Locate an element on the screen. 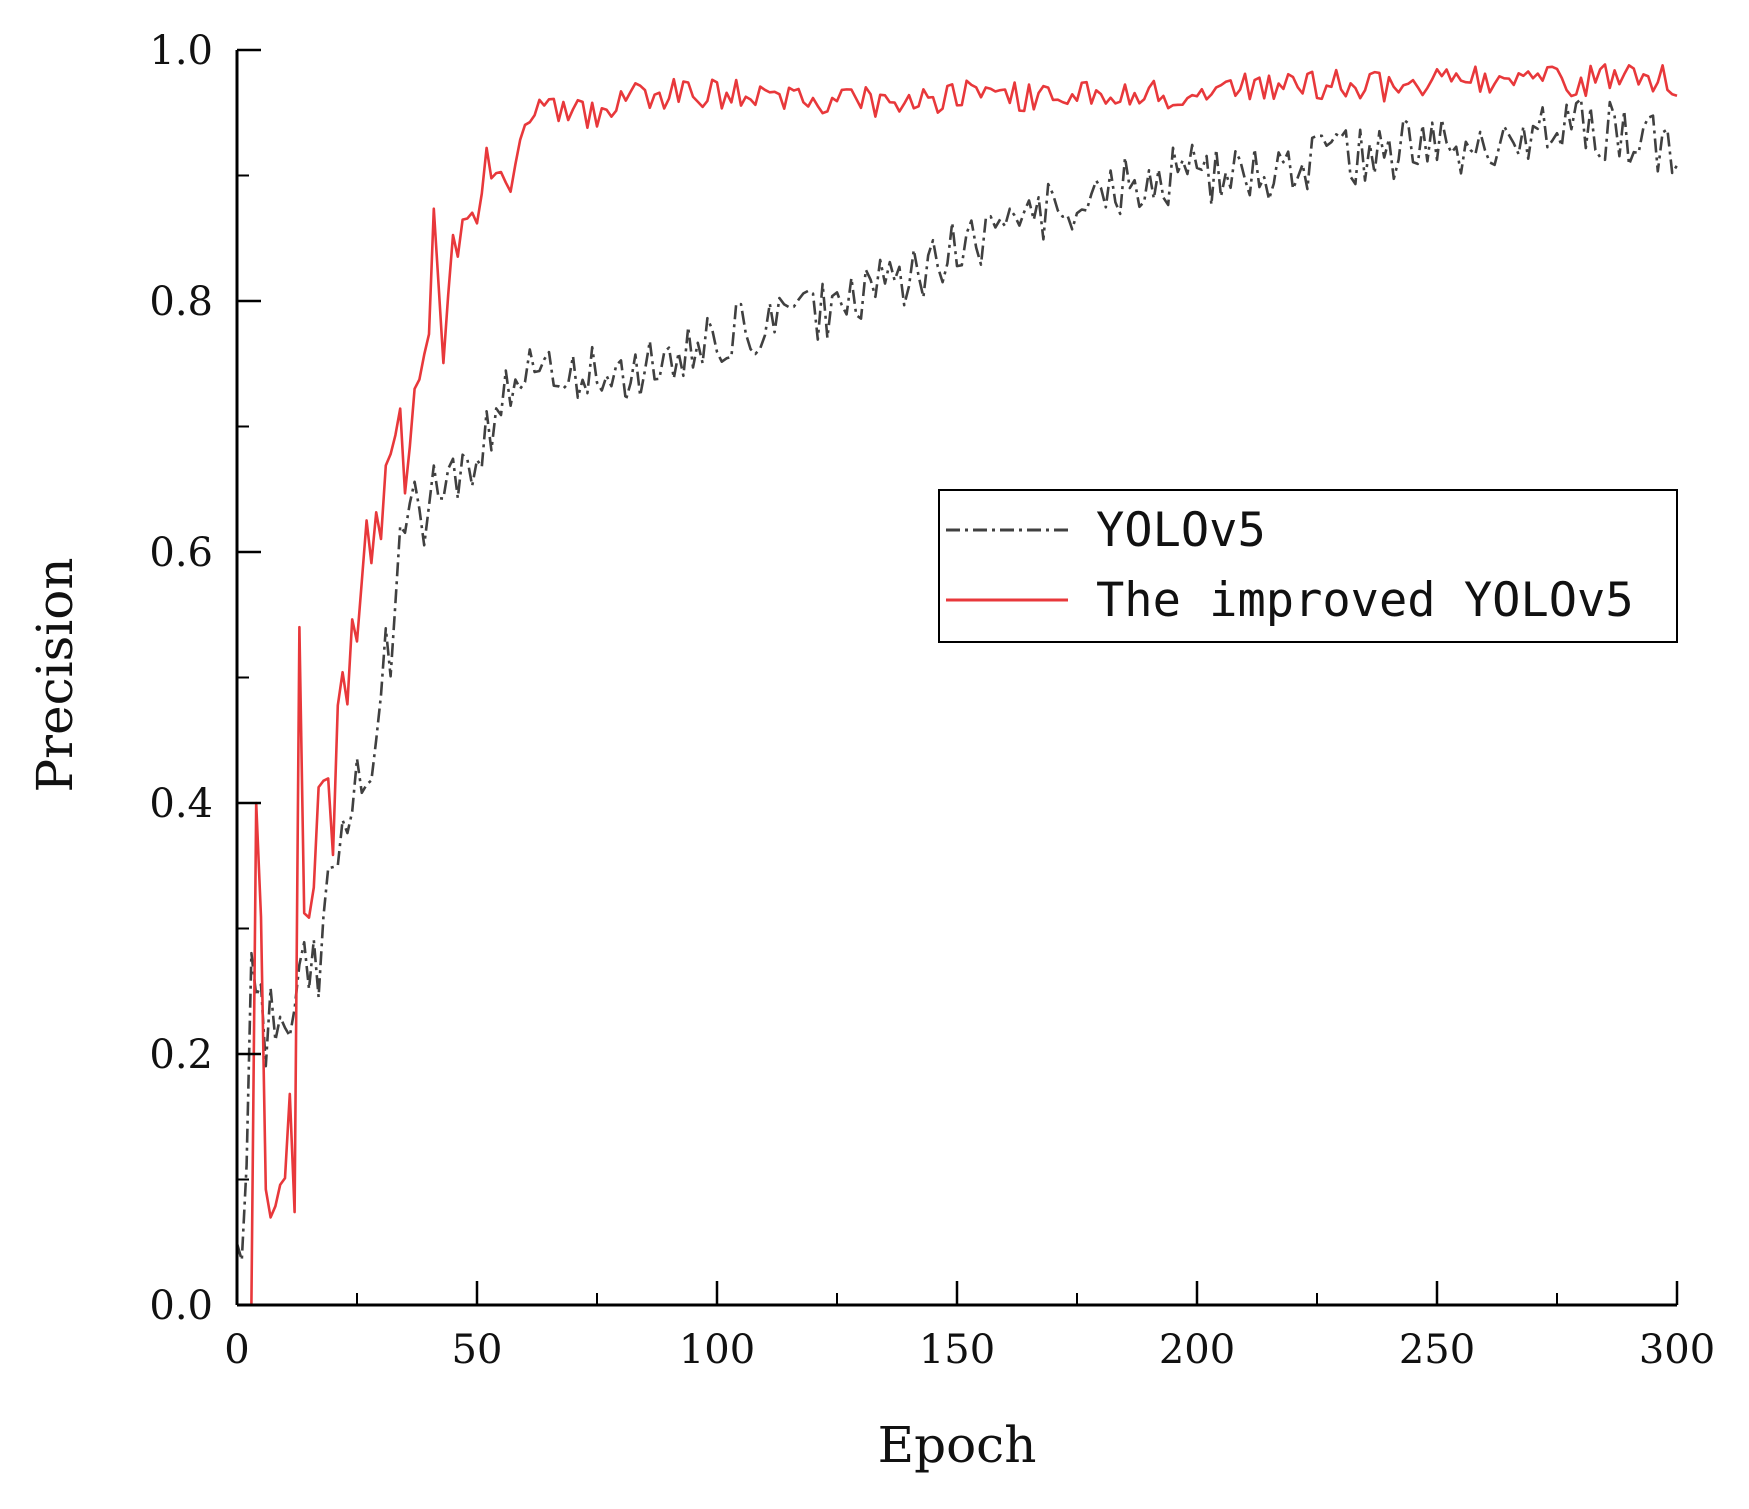  legend: YOLOv5 The improved YOLOv5 is located at coordinates (1308, 566).